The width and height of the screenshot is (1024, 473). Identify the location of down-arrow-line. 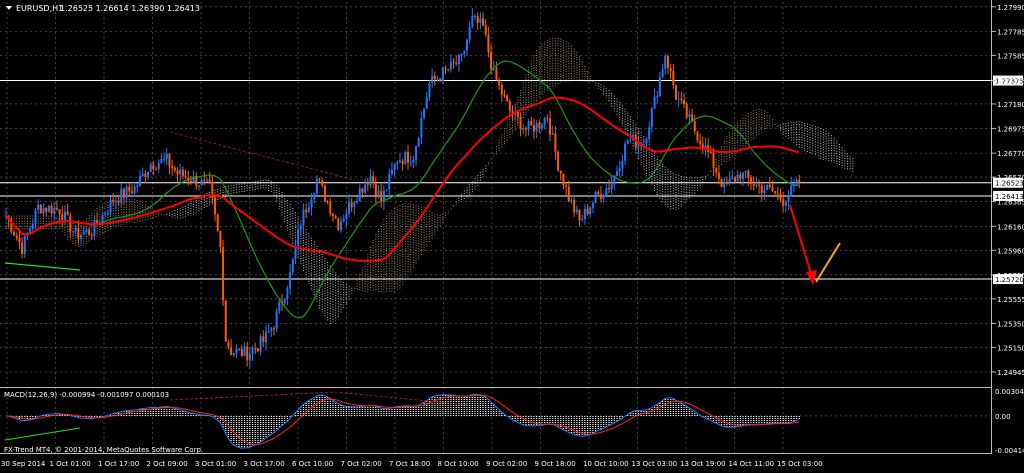
(801, 242).